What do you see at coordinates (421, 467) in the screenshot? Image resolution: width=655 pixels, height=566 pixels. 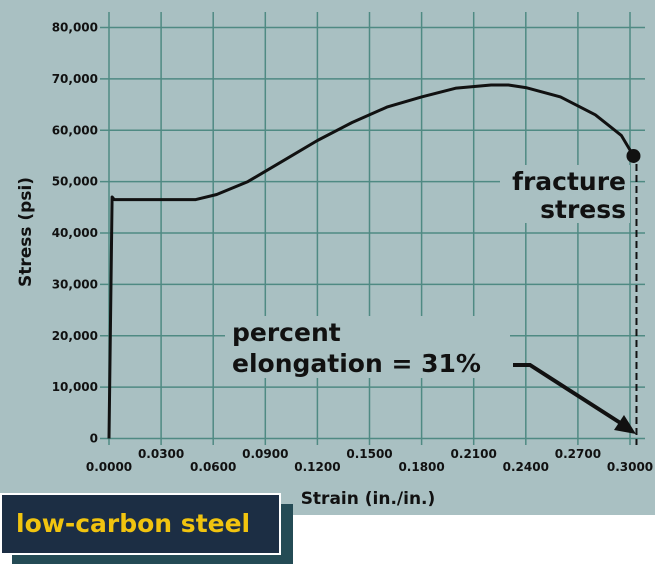 I see `x-tick-label: 0.1800` at bounding box center [421, 467].